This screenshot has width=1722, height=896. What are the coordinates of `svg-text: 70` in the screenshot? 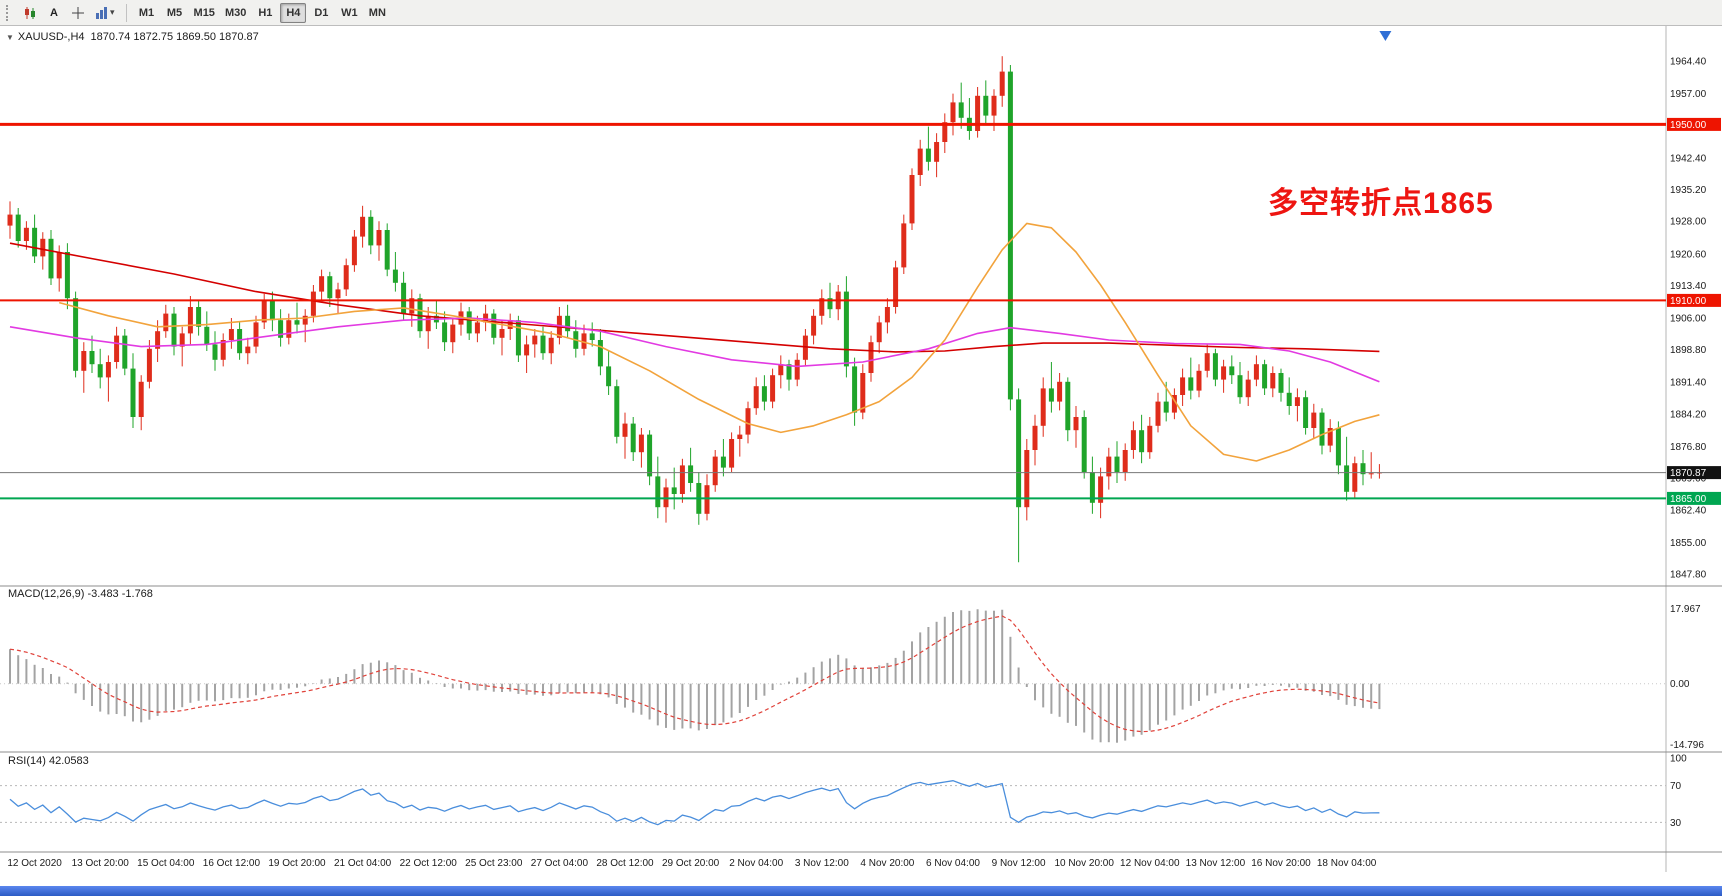 It's located at (1676, 786).